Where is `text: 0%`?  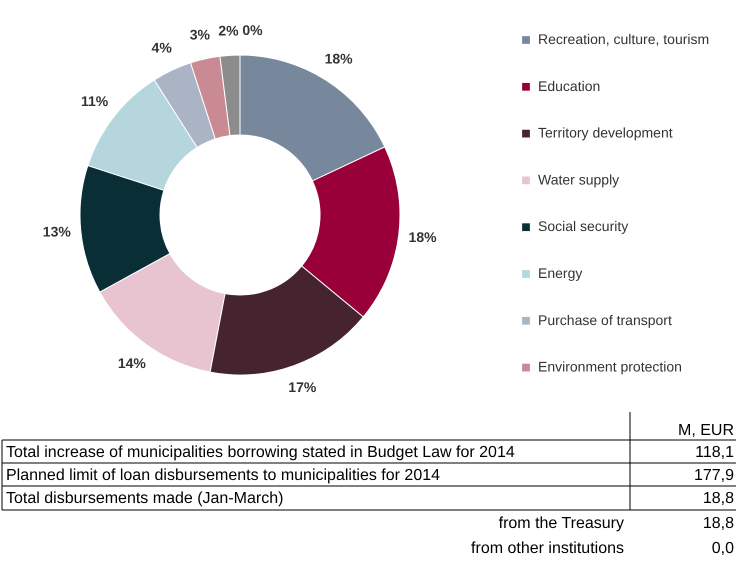 text: 0% is located at coordinates (252, 30).